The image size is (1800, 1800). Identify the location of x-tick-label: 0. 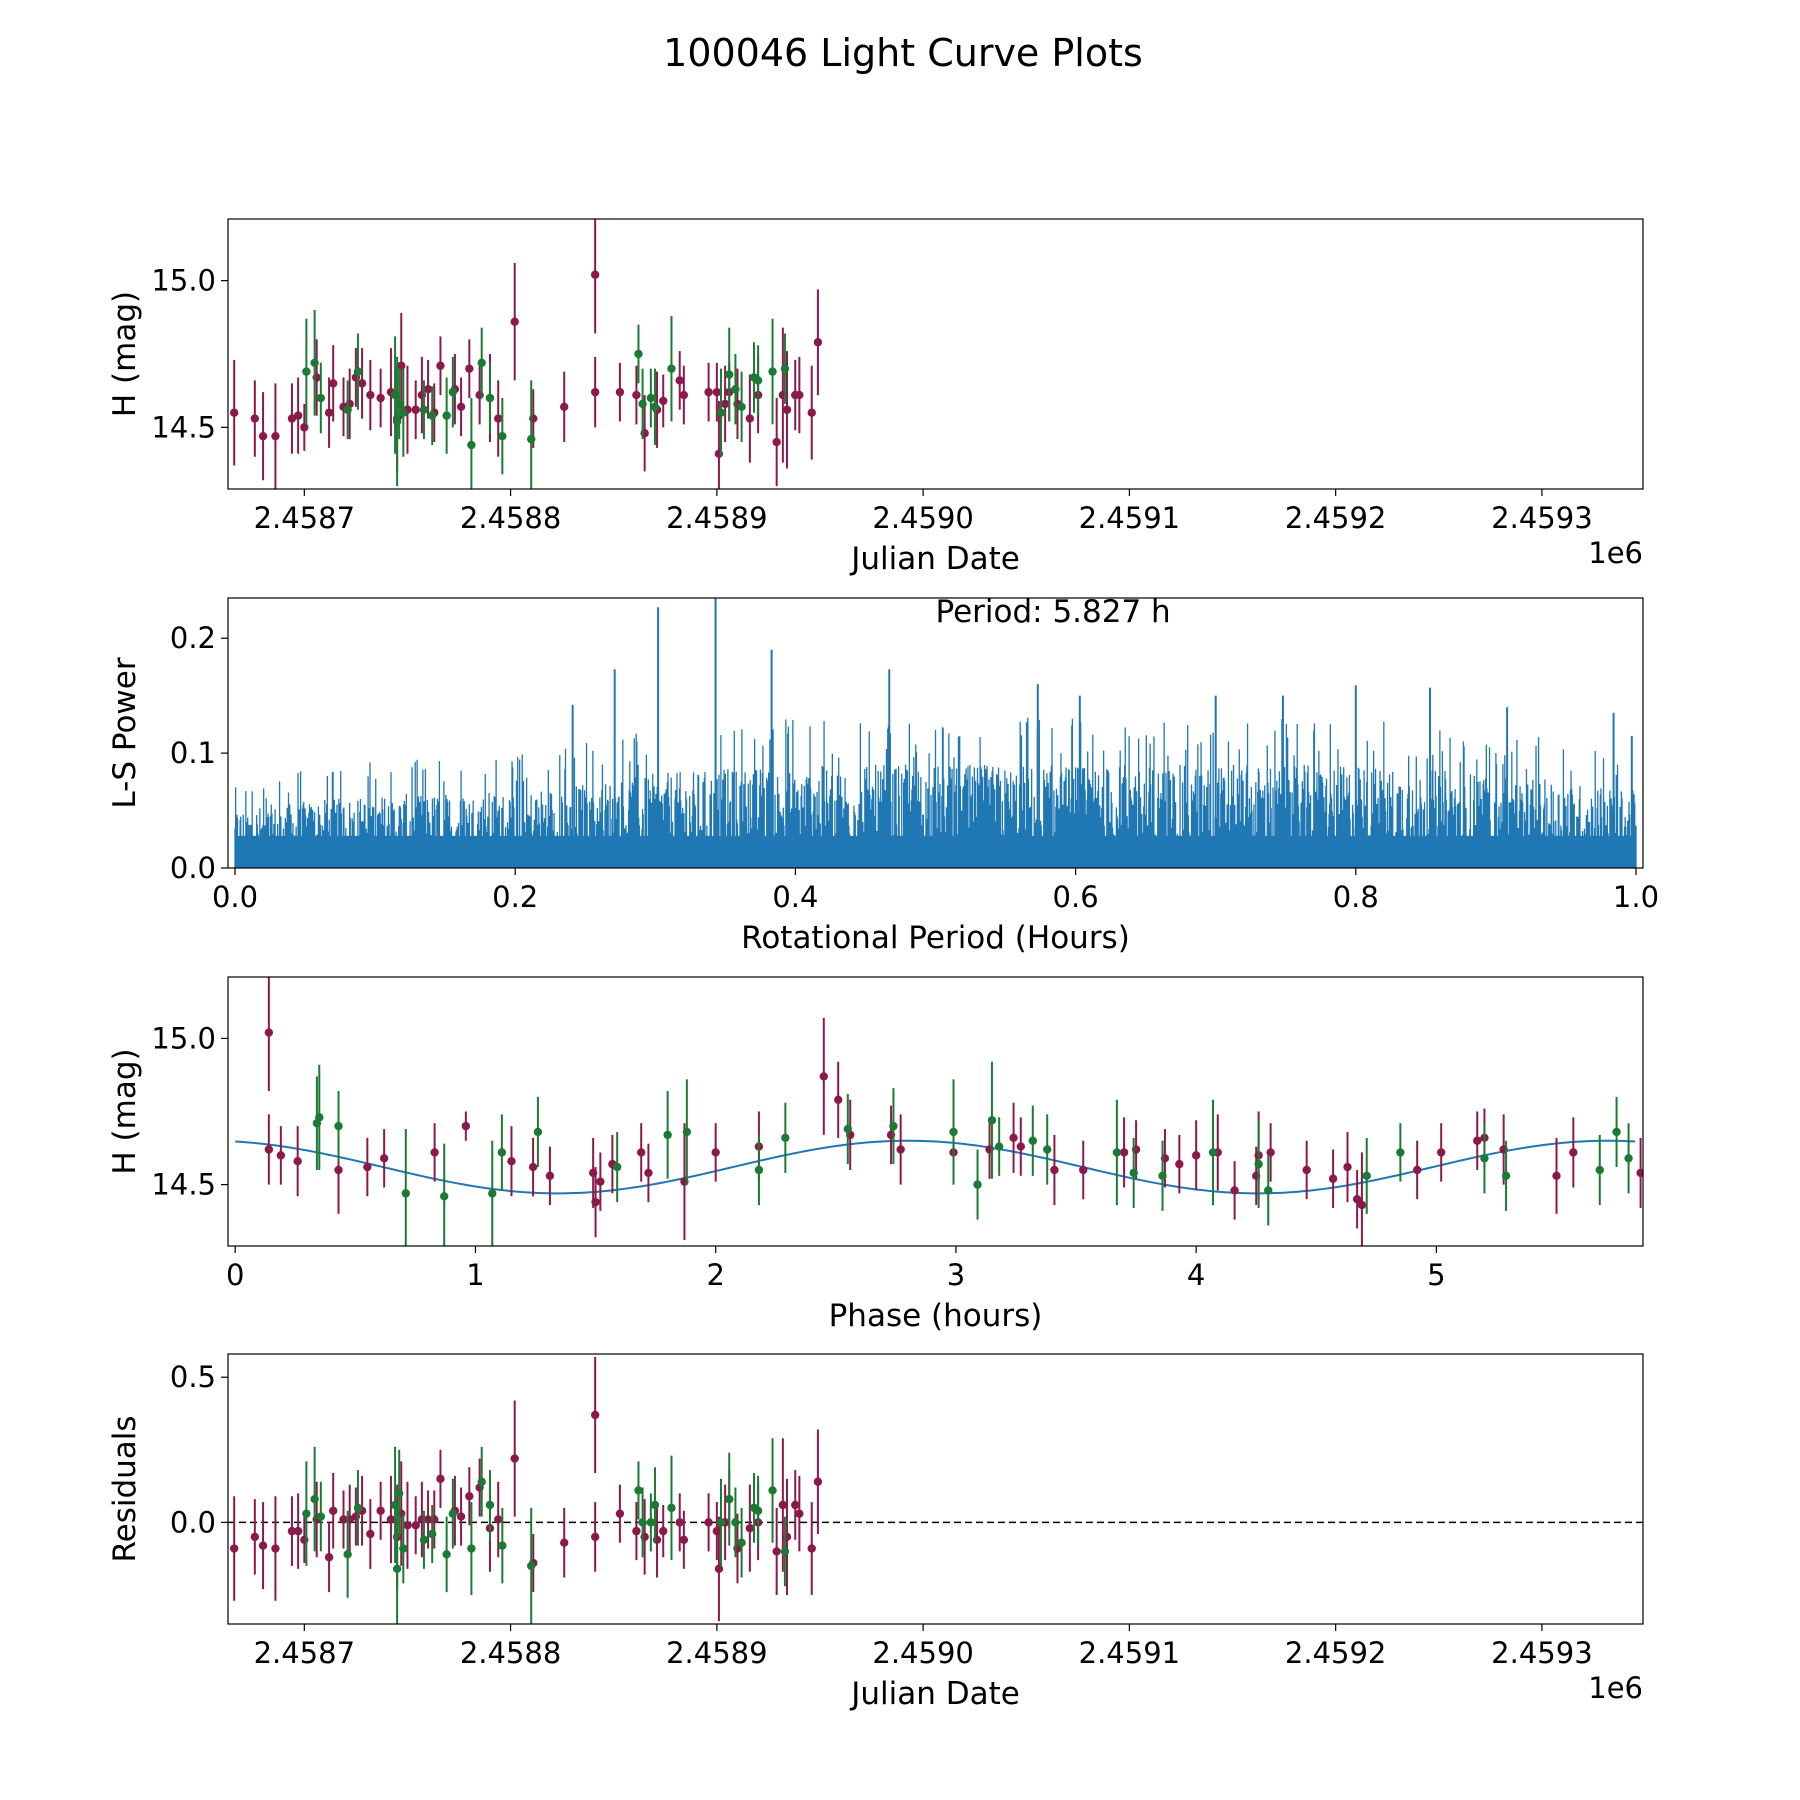
(235, 1275).